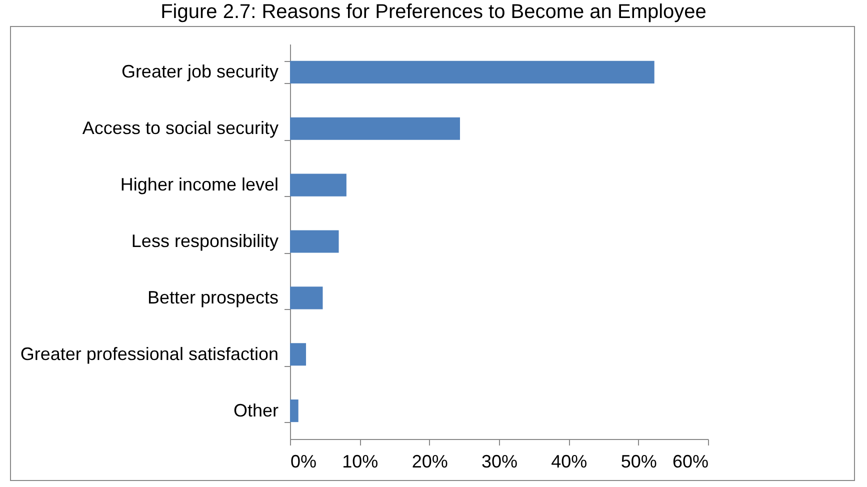 The width and height of the screenshot is (867, 487). What do you see at coordinates (569, 462) in the screenshot?
I see `x-tick-label: 40%` at bounding box center [569, 462].